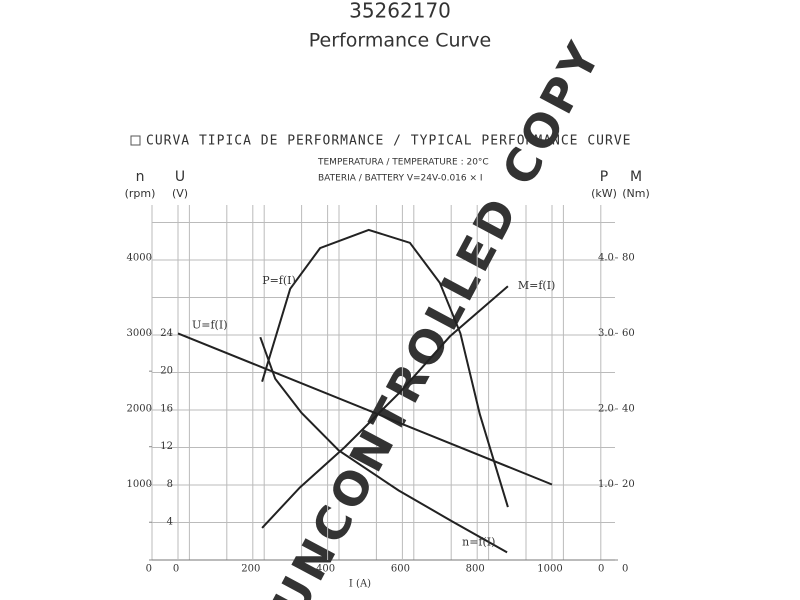 The height and width of the screenshot is (600, 800). I want to click on y-tick-label: 60, so click(628, 333).